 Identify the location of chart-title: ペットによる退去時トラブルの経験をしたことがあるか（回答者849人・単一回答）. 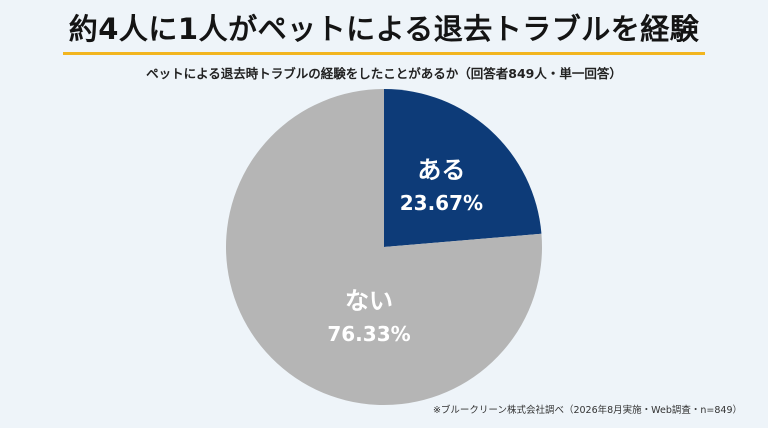
(384, 73).